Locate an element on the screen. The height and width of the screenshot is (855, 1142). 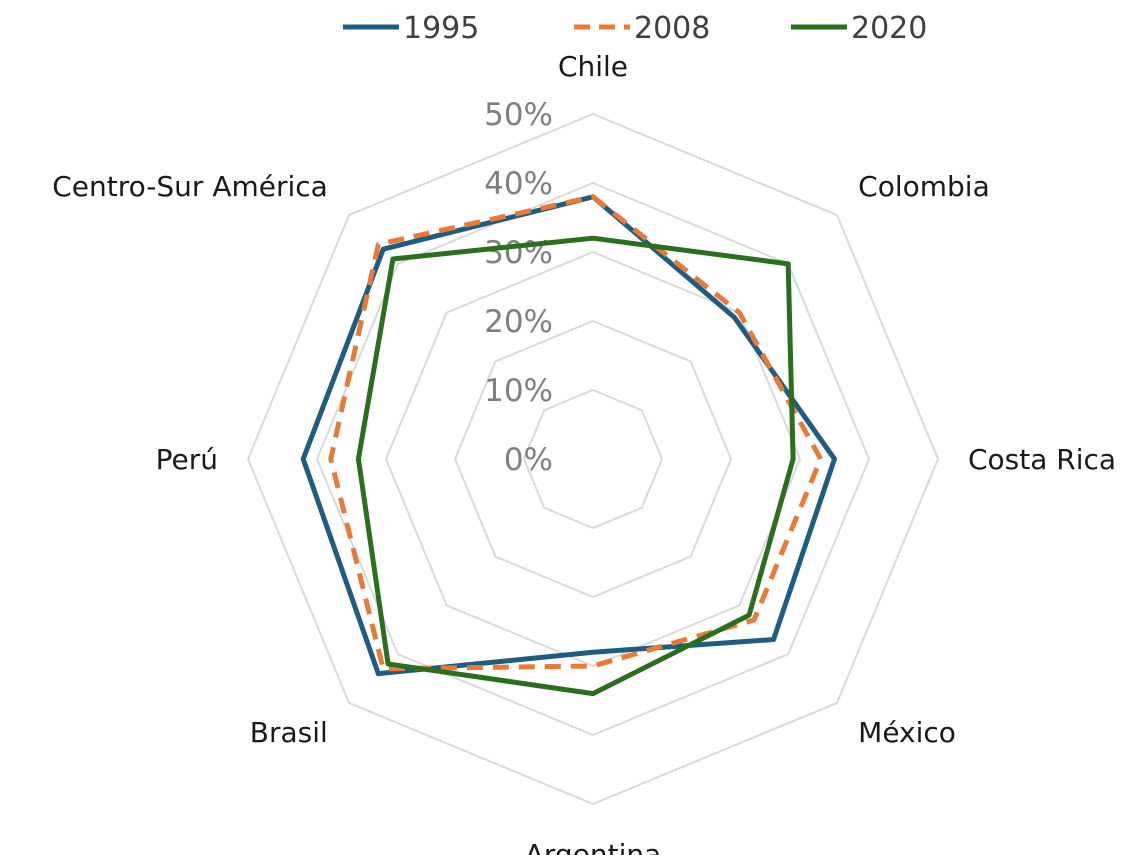
category-label: Costa Rica is located at coordinates (1042, 459).